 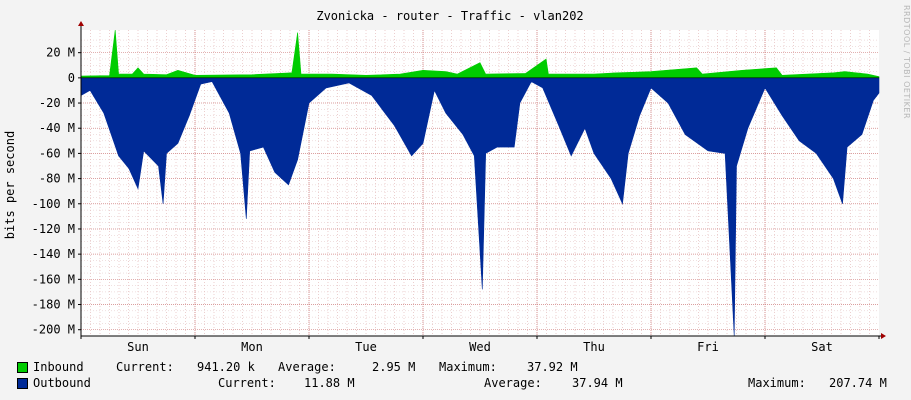 I want to click on y-tick-label: -40 M, so click(x=57, y=128).